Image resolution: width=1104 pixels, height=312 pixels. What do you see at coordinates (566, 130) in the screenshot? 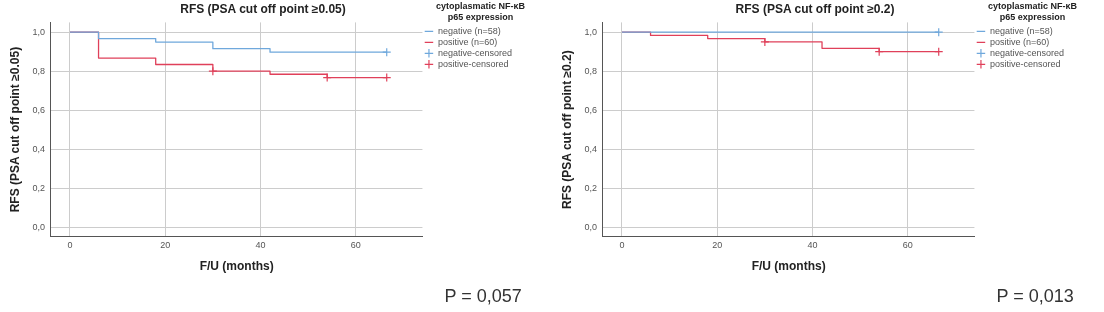
I see `y-axis-title: RFS (PSA cut off point ≥0.2)` at bounding box center [566, 130].